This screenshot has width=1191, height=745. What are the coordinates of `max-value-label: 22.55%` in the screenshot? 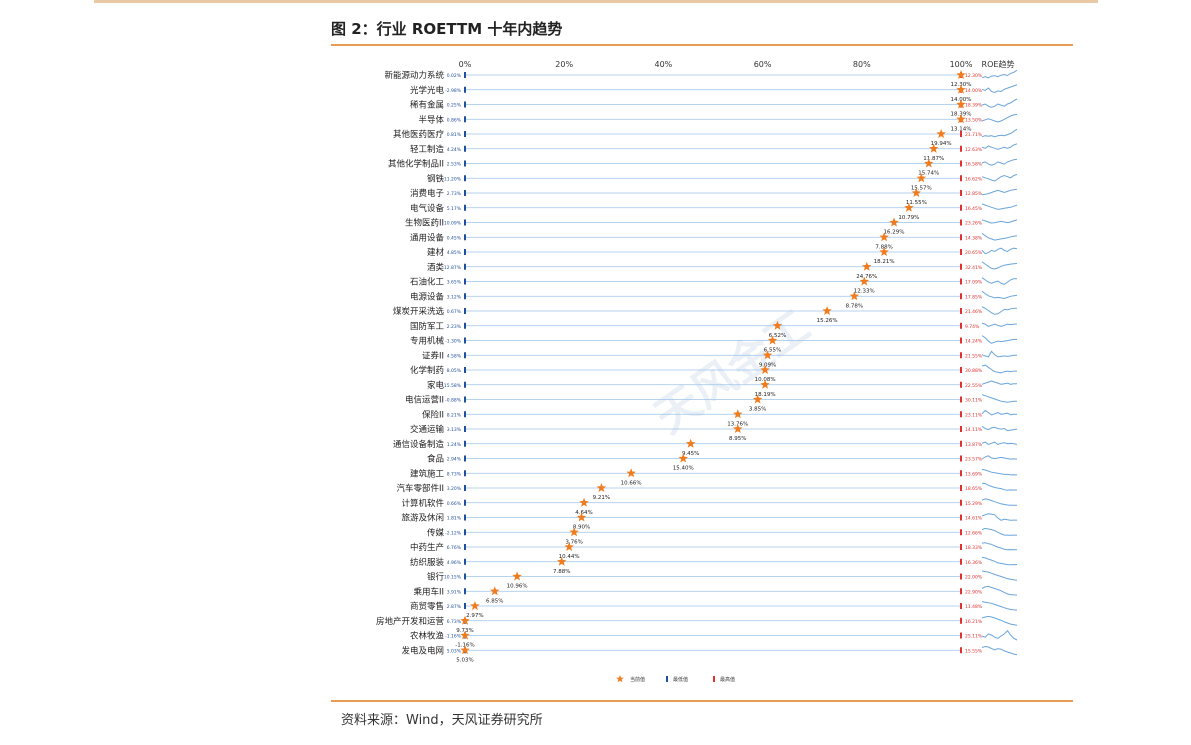 It's located at (974, 386).